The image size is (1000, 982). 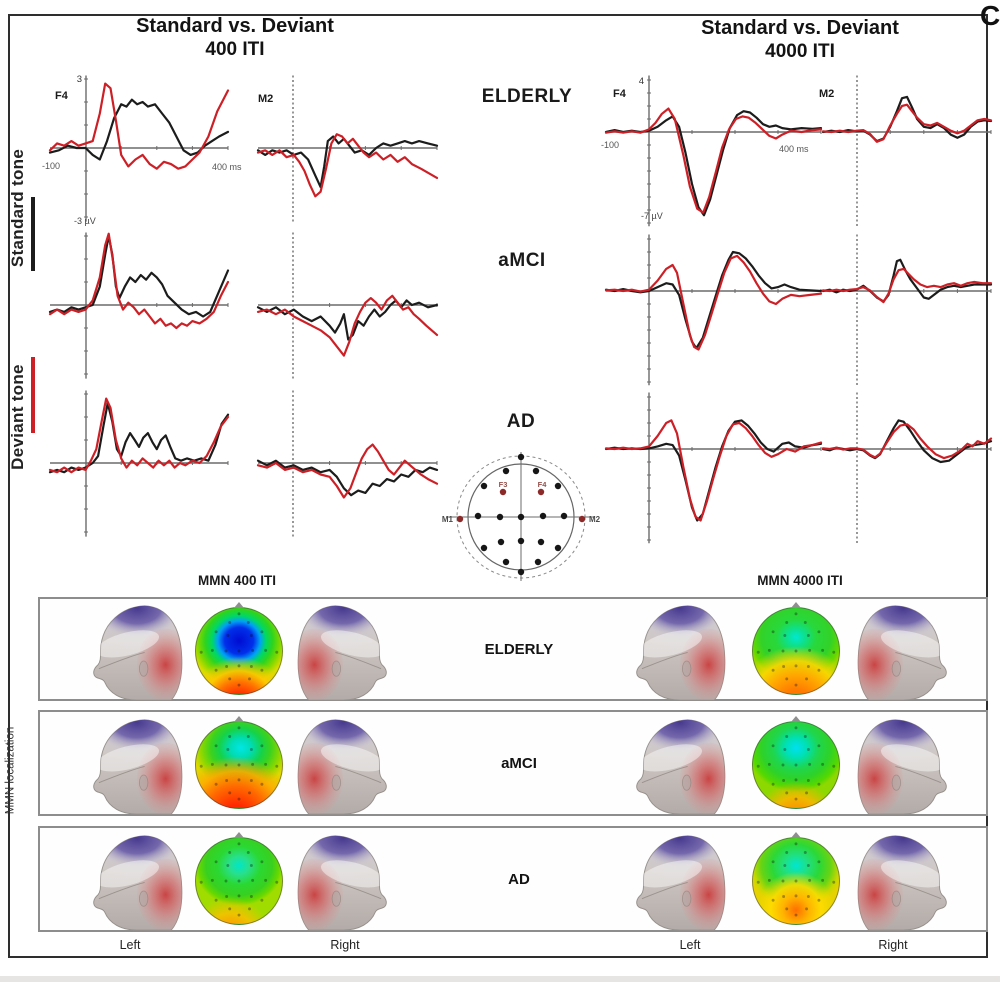 I want to click on hemisphere-label-left-400: Left, so click(x=130, y=945).